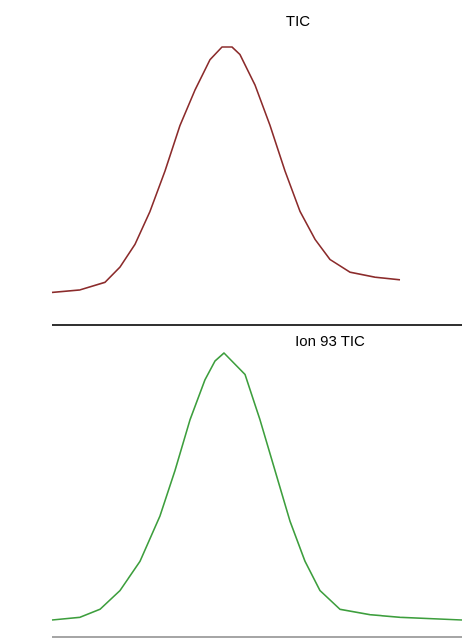  What do you see at coordinates (298, 21) in the screenshot?
I see `chart-title: TIC` at bounding box center [298, 21].